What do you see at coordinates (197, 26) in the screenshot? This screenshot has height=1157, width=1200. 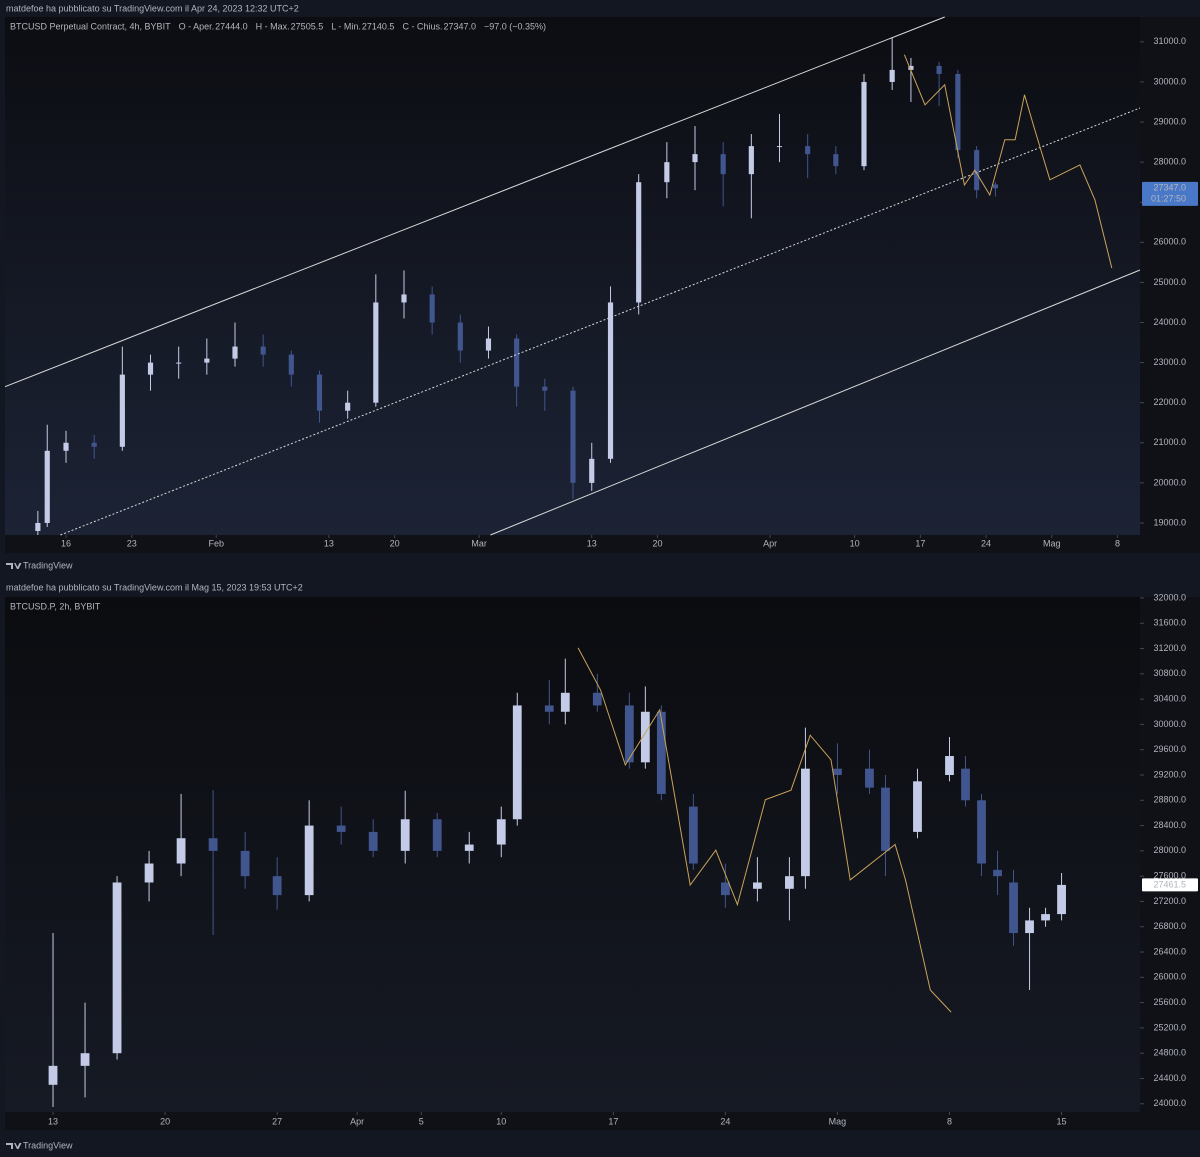 I see `legend-item: O - Aper.` at bounding box center [197, 26].